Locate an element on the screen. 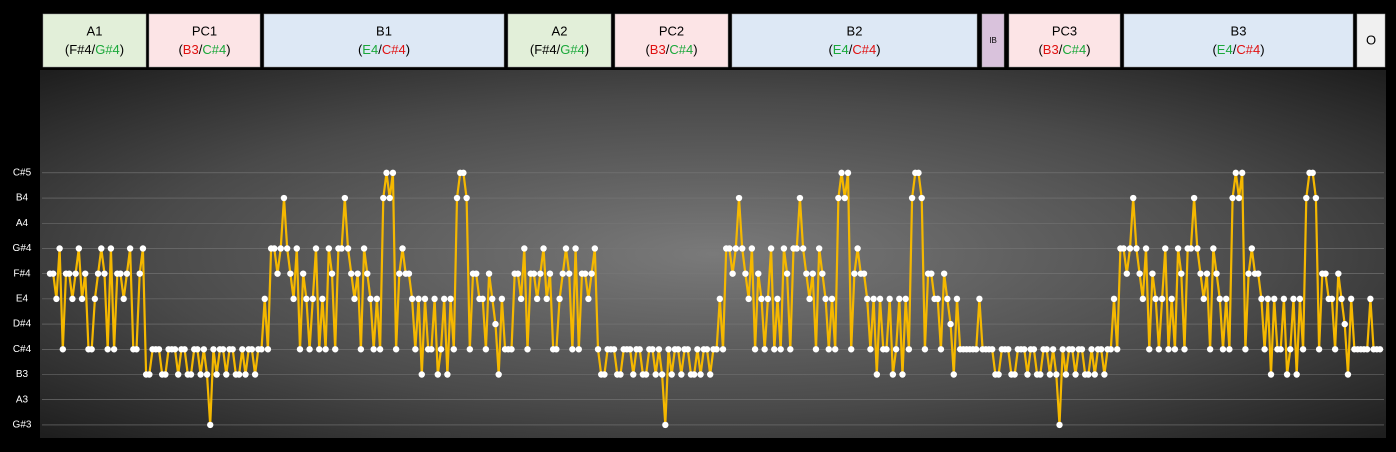 The height and width of the screenshot is (452, 1396). note: G#4 is located at coordinates (107, 49).